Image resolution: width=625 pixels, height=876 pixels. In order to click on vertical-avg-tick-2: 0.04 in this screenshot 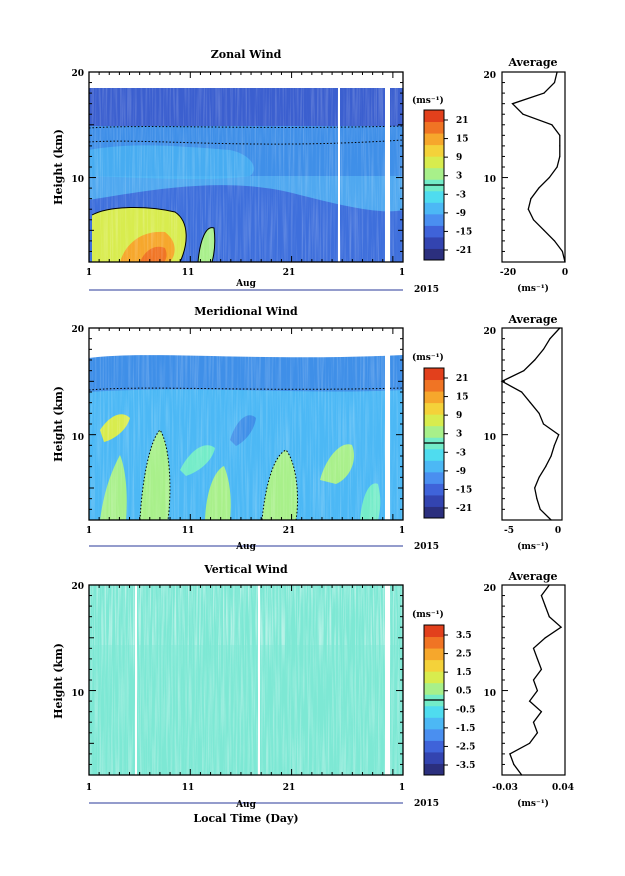, I will do `click(563, 788)`.